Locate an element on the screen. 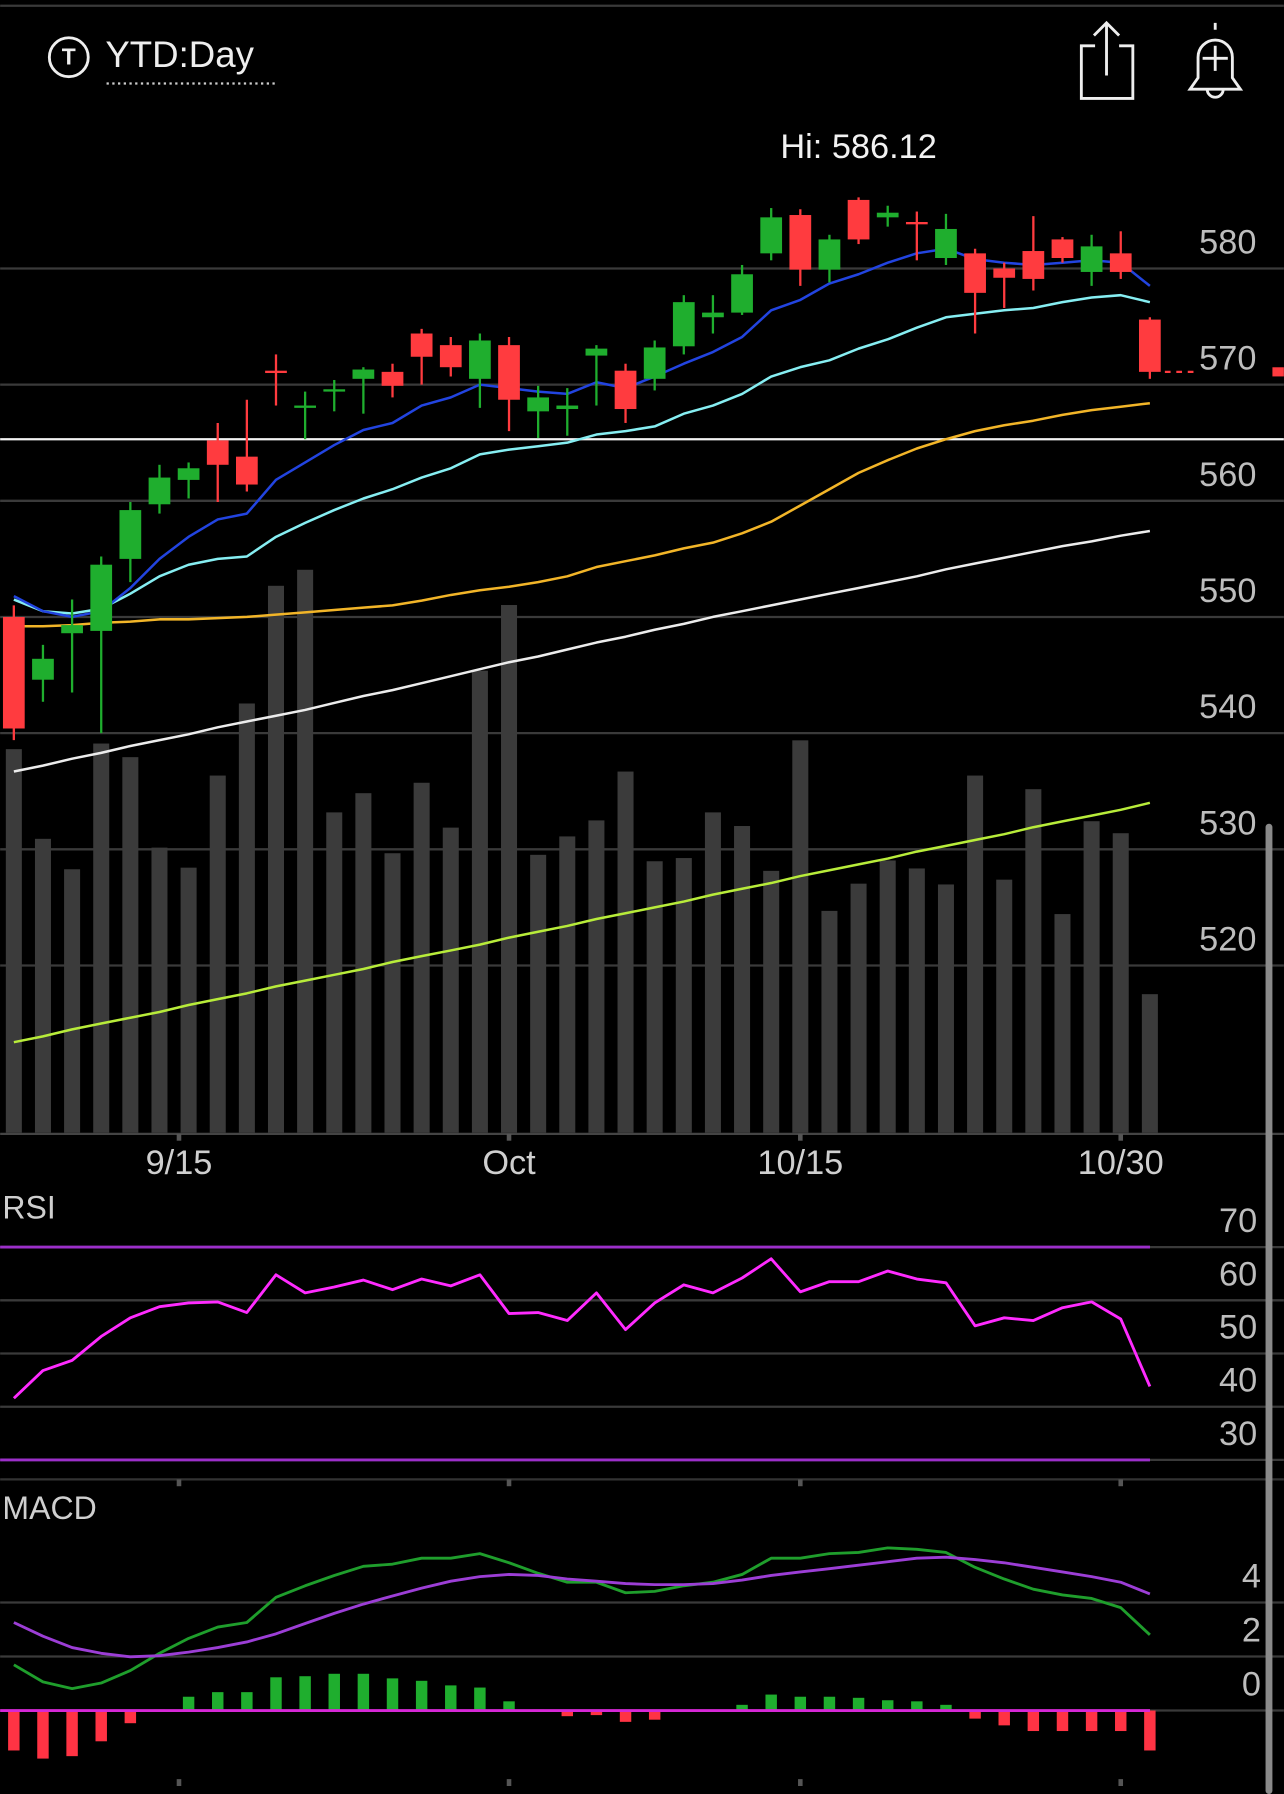 The image size is (1284, 1794). share-button is located at coordinates (1107, 60).